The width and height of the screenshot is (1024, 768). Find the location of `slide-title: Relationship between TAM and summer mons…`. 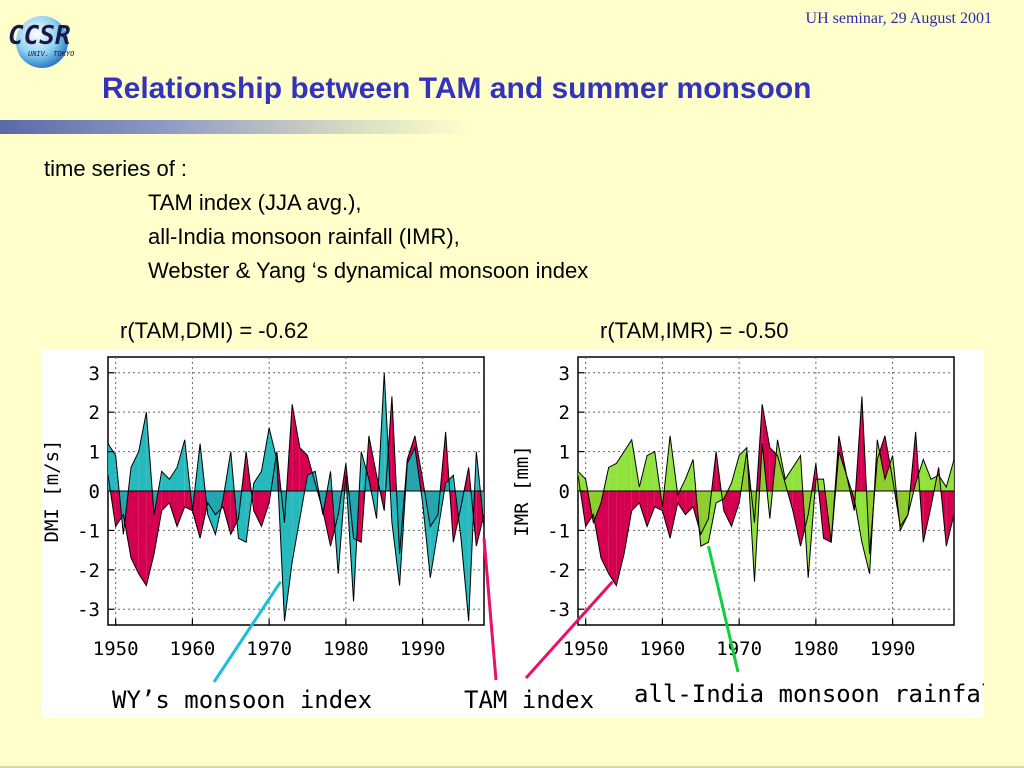

slide-title: Relationship between TAM and summer mons… is located at coordinates (457, 88).